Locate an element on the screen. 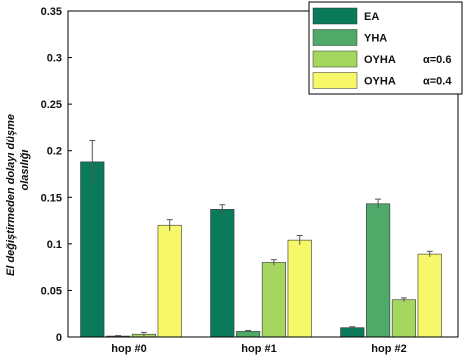 This screenshot has width=473, height=363. legend-entry: YHA is located at coordinates (375, 39).